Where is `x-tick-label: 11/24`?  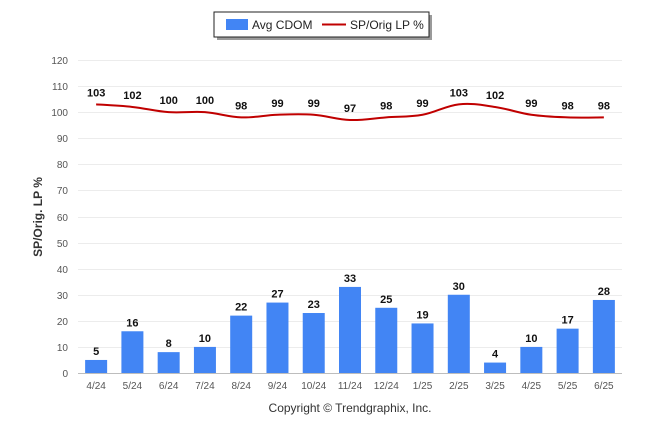
x-tick-label: 11/24 is located at coordinates (350, 386).